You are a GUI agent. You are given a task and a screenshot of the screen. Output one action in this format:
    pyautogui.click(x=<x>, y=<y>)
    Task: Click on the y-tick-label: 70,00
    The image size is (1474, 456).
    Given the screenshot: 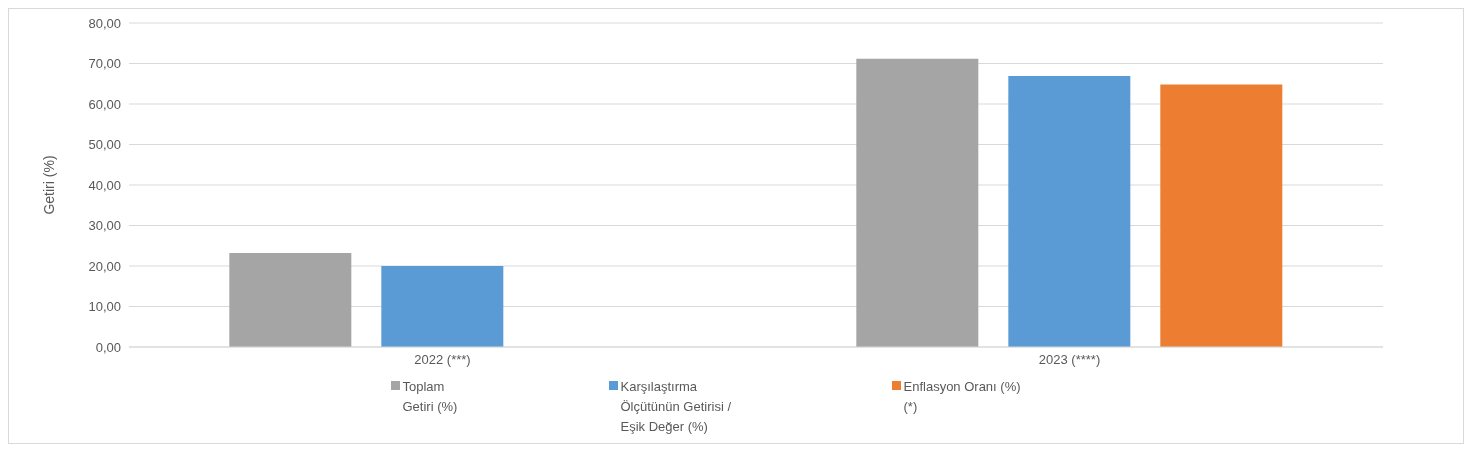 What is the action you would take?
    pyautogui.click(x=104, y=64)
    